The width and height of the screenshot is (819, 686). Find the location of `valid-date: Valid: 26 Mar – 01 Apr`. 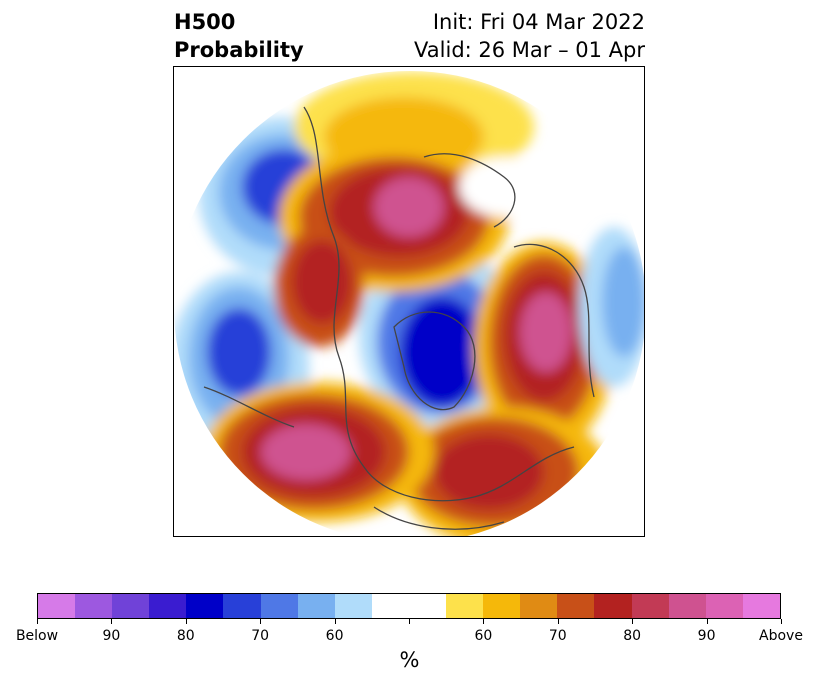

valid-date: Valid: 26 Mar – 01 Apr is located at coordinates (529, 50).